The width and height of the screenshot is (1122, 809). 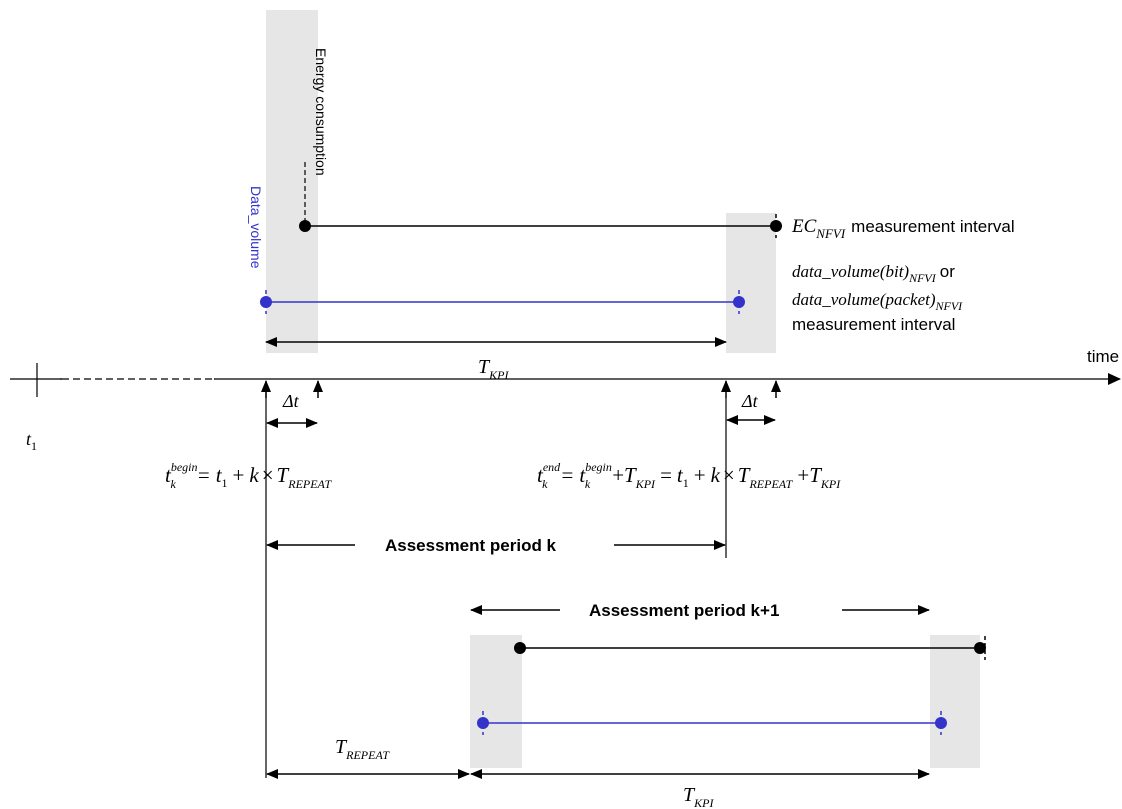 What do you see at coordinates (903, 228) in the screenshot?
I see `ec-nfvi-label: ECNFVI measurement interval` at bounding box center [903, 228].